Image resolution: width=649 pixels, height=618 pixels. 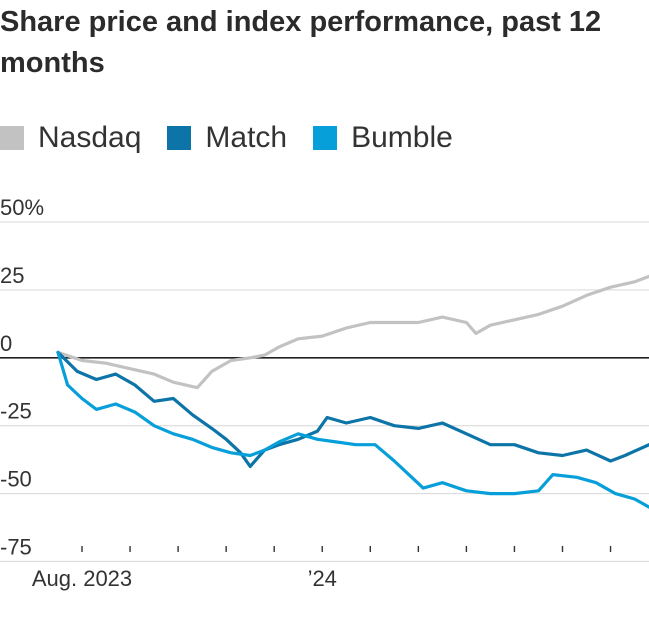 I want to click on legend-item-match: Match, so click(x=227, y=138).